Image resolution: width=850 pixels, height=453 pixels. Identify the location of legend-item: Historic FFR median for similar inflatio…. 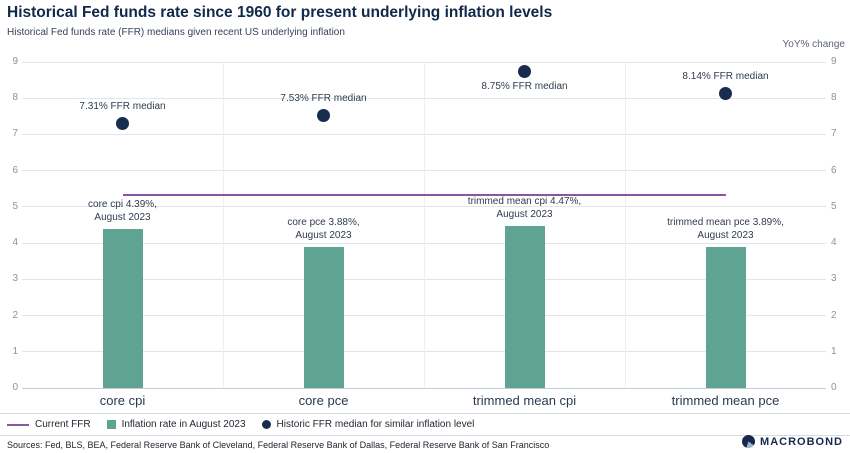
(368, 424).